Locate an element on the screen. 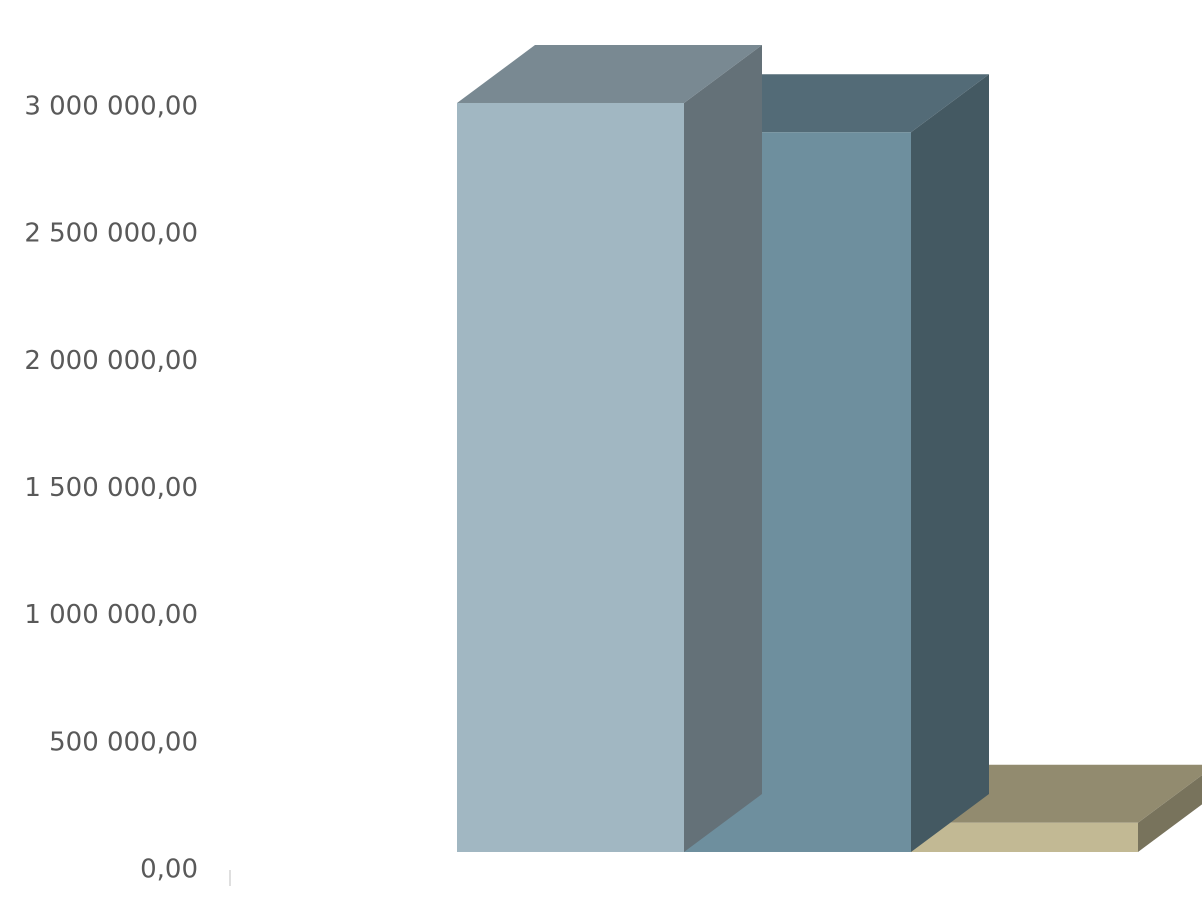 The image size is (1202, 915). bar-0-side is located at coordinates (723, 448).